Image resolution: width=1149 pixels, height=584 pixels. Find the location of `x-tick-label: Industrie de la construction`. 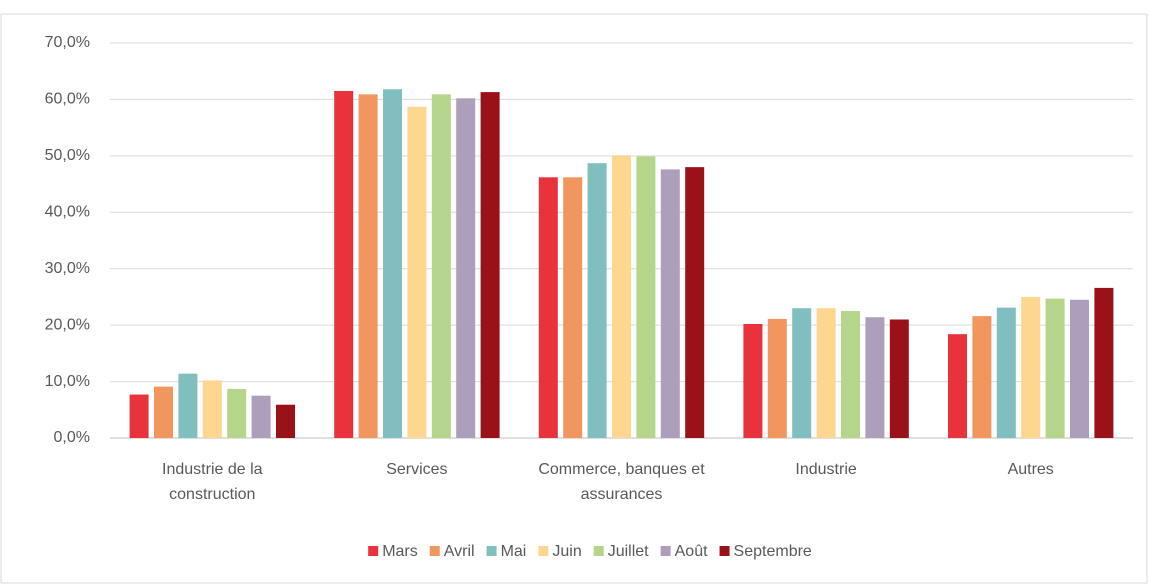

x-tick-label: Industrie de la construction is located at coordinates (212, 482).